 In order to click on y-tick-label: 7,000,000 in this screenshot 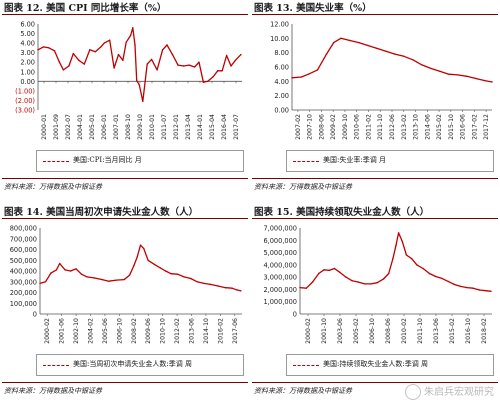, I will do `click(280, 229)`.